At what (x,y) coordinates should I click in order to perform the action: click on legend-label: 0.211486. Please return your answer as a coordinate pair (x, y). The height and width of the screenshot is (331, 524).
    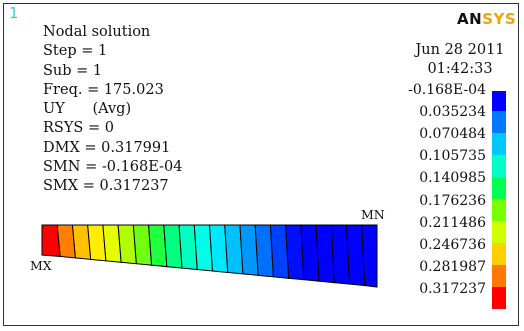
    Looking at the image, I should click on (452, 222).